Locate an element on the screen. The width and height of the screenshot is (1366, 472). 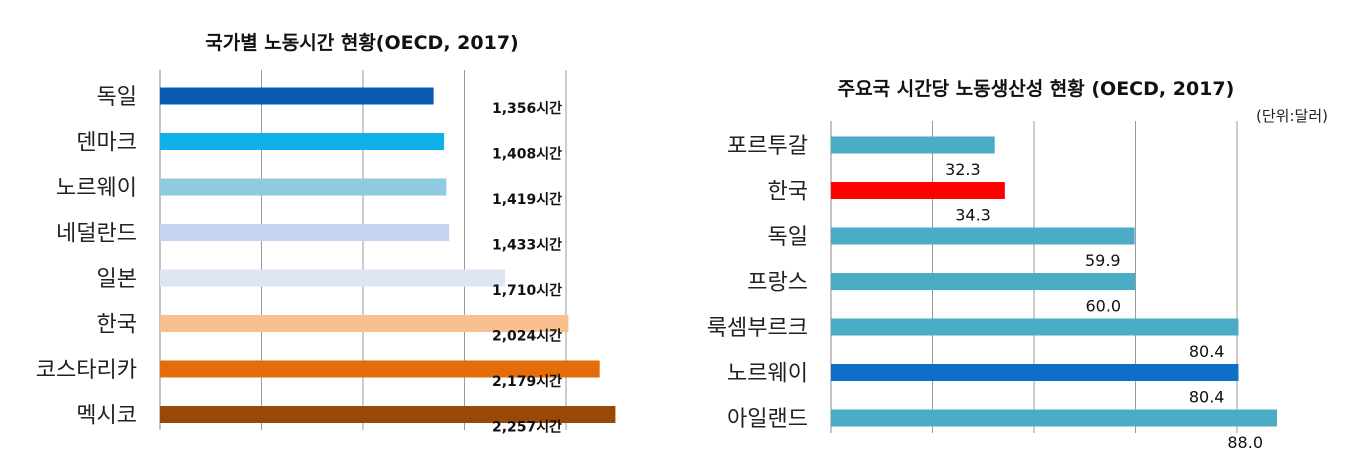
chart1-category-label: 독일 is located at coordinates (117, 97).